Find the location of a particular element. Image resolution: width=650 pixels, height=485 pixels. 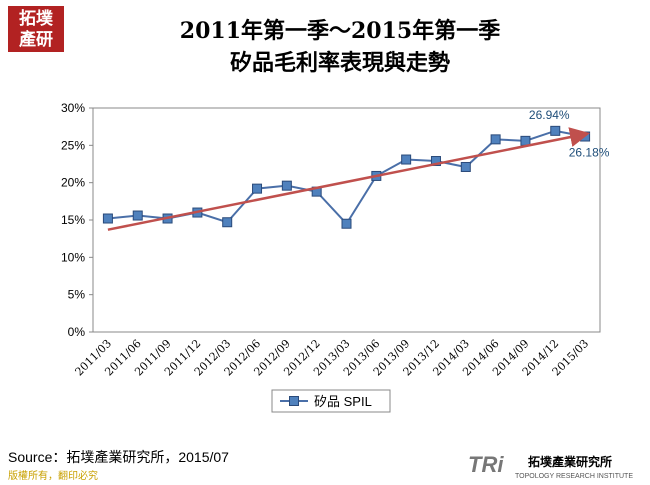

value-label: 26.18% is located at coordinates (589, 153).